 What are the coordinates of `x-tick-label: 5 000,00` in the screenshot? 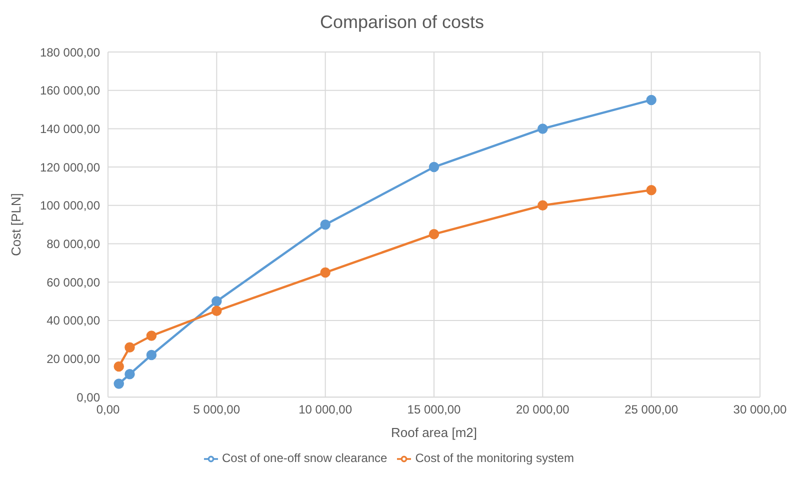 It's located at (216, 409).